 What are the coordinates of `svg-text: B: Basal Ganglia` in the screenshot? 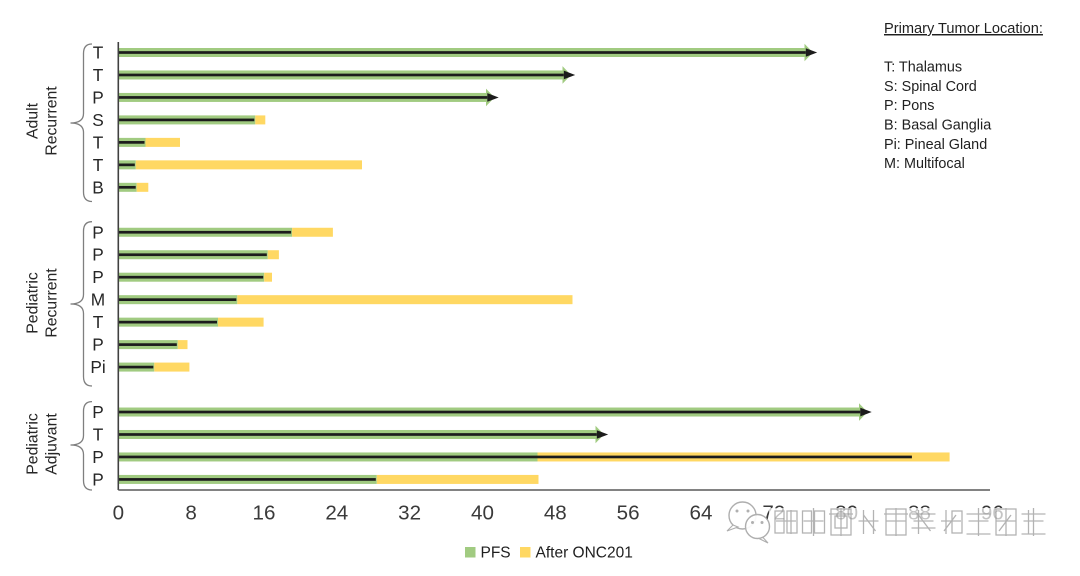 It's located at (937, 126).